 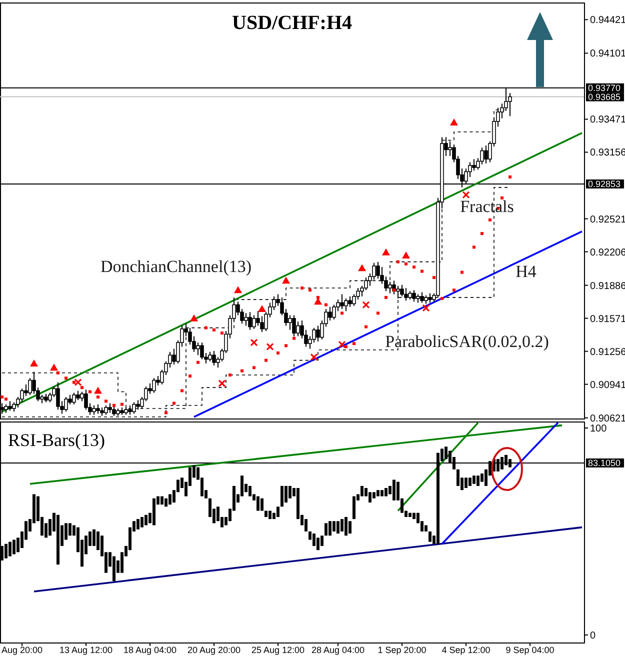 What do you see at coordinates (338, 650) in the screenshot?
I see `x-tick-label: 28 Aug 04:00` at bounding box center [338, 650].